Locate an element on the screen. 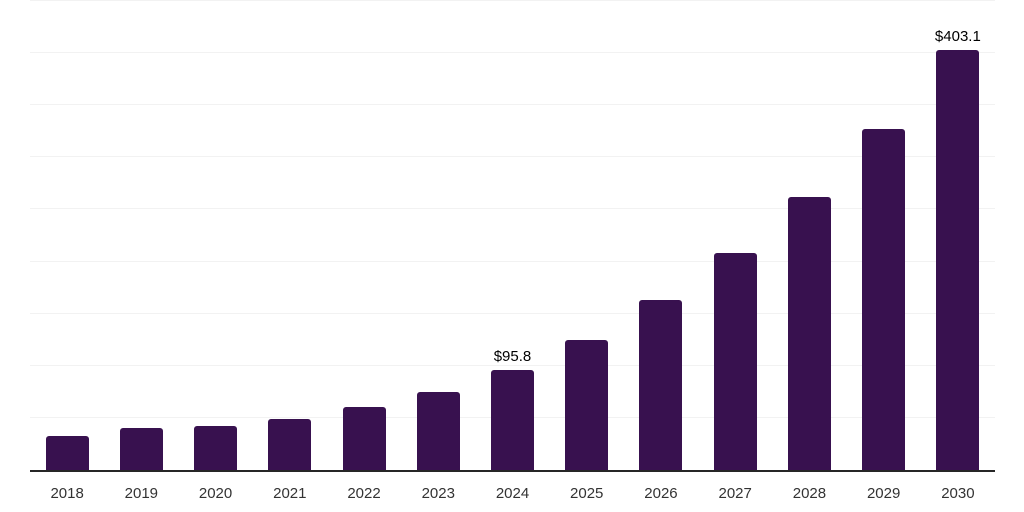 This screenshot has width=1024, height=512. value-label-2030: $403.1 is located at coordinates (957, 36).